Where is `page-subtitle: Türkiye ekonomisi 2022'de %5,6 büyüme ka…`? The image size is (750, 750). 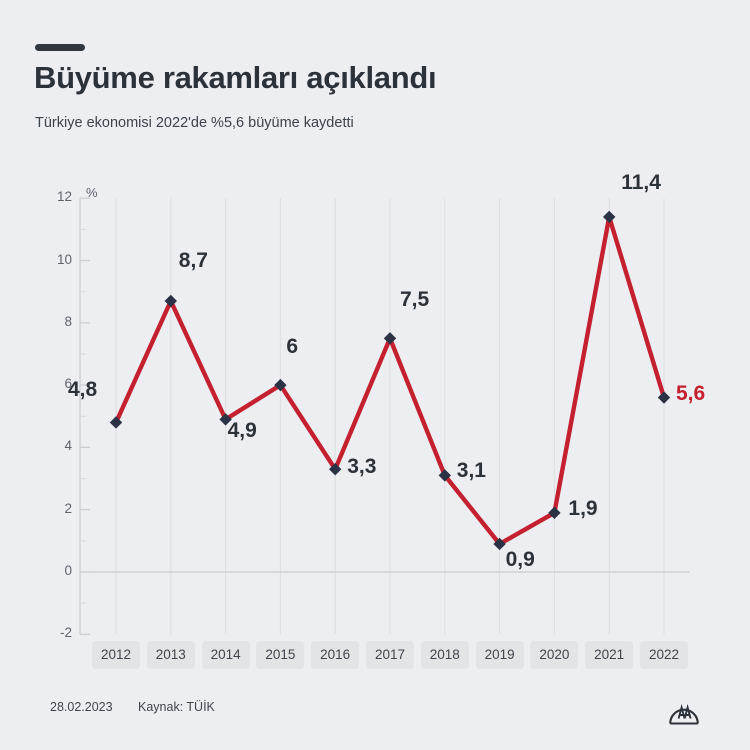
page-subtitle: Türkiye ekonomisi 2022'de %5,6 büyüme ka… is located at coordinates (194, 123).